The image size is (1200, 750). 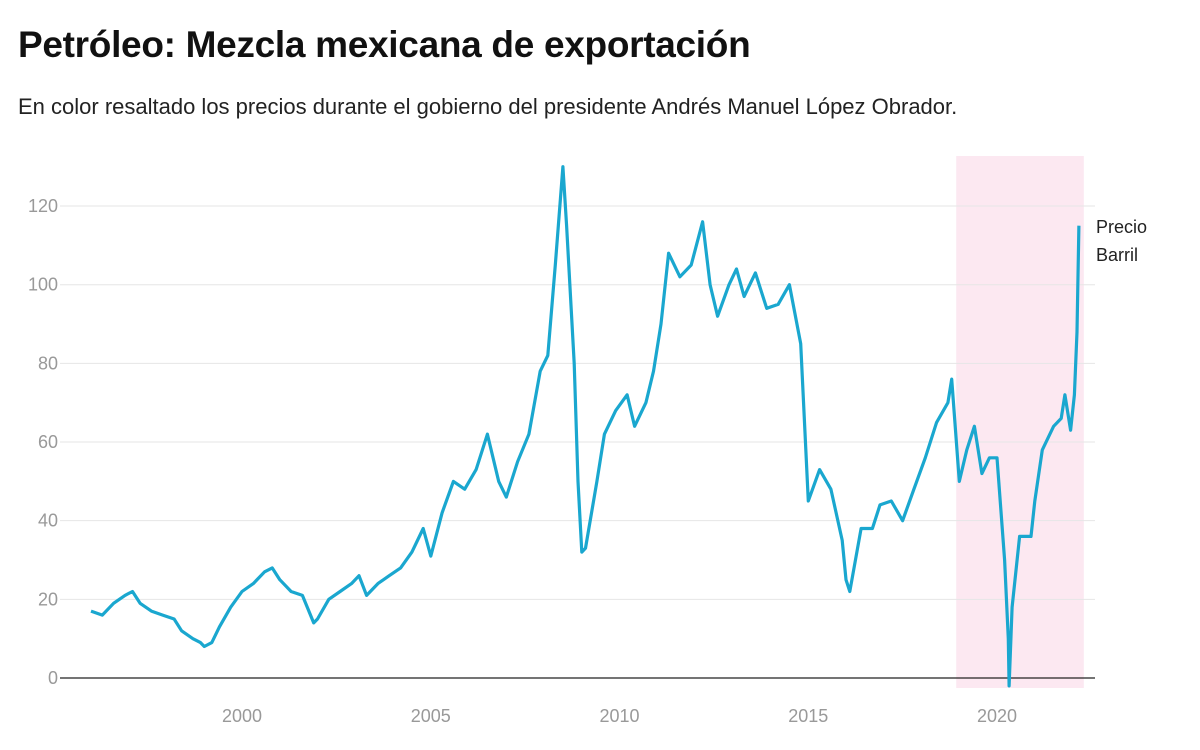 What do you see at coordinates (1020, 422) in the screenshot?
I see `highlight-band` at bounding box center [1020, 422].